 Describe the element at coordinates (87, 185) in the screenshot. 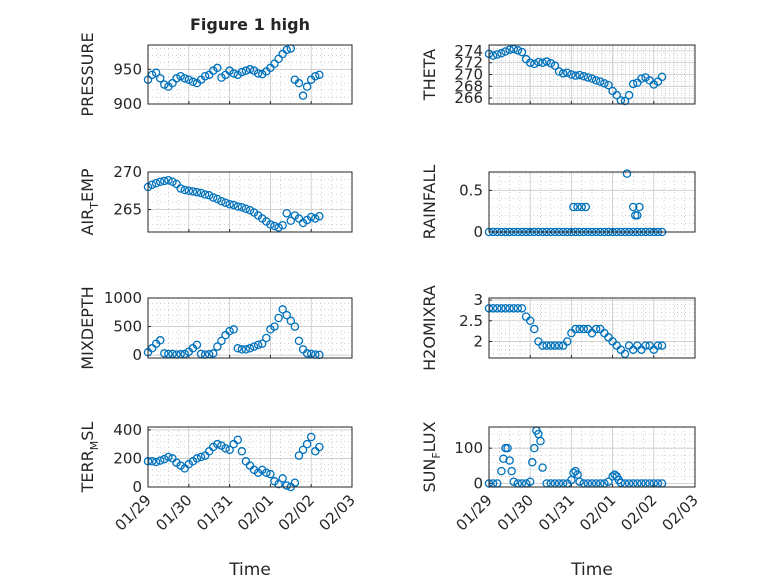

I see `ylabel-rest: EMP` at that location.